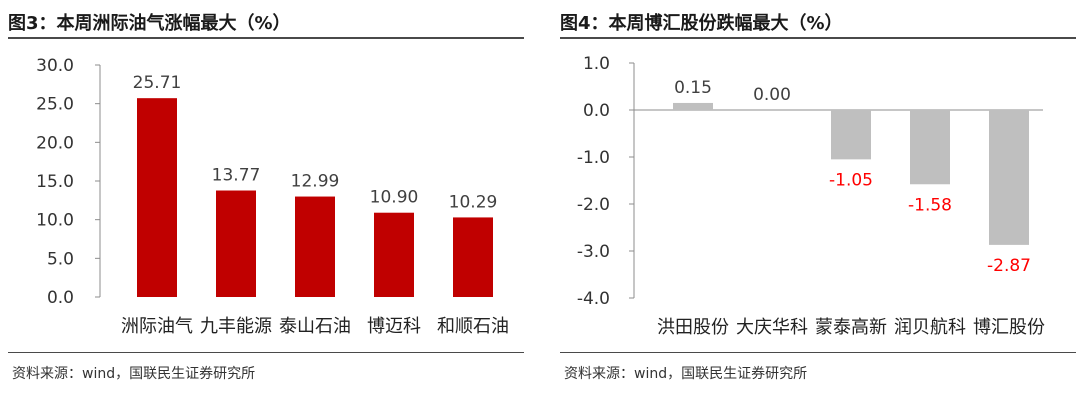 The image size is (1080, 401). I want to click on y-tick-label: 20.0, so click(55, 143).